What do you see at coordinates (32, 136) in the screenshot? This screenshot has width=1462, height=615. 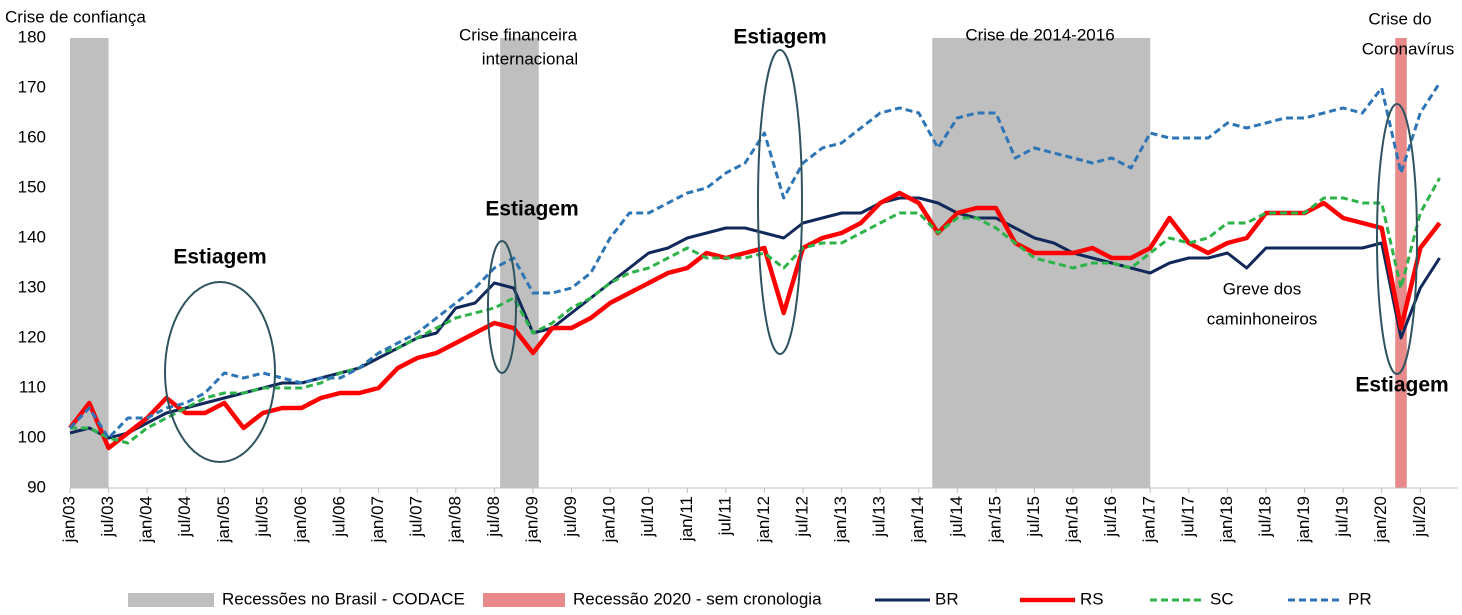 I see `y-tick-label: 160` at bounding box center [32, 136].